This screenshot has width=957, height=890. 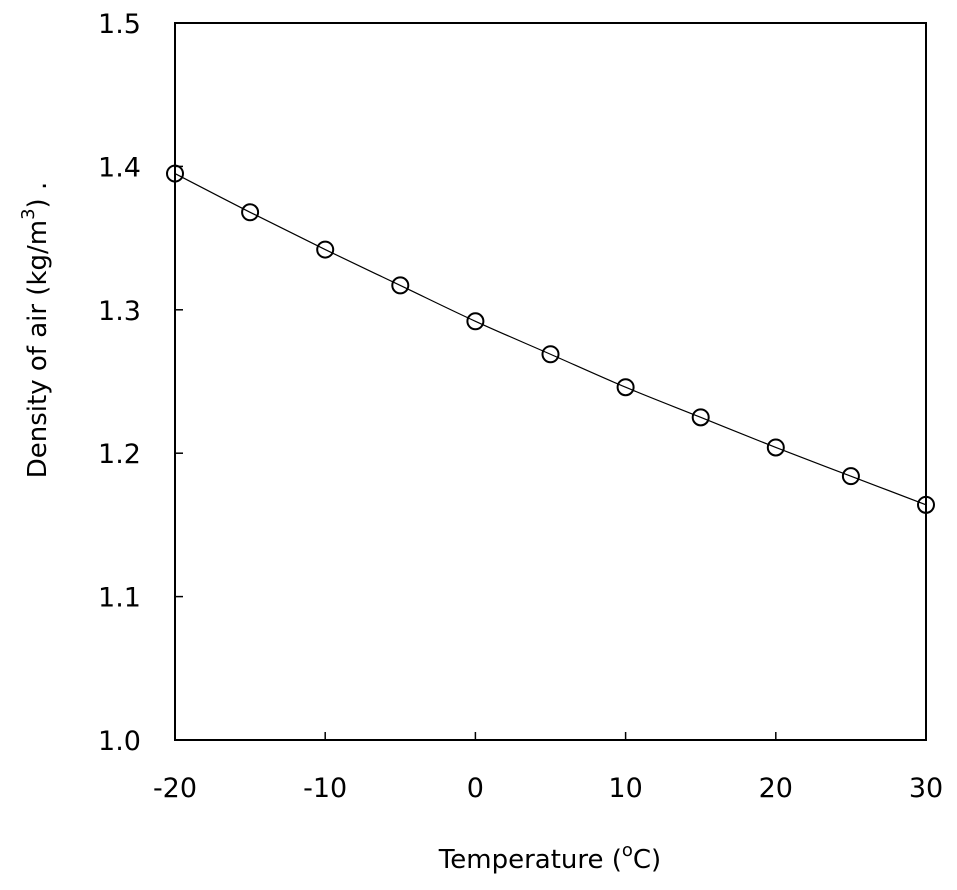 What do you see at coordinates (776, 788) in the screenshot?
I see `x-tick-label: 20` at bounding box center [776, 788].